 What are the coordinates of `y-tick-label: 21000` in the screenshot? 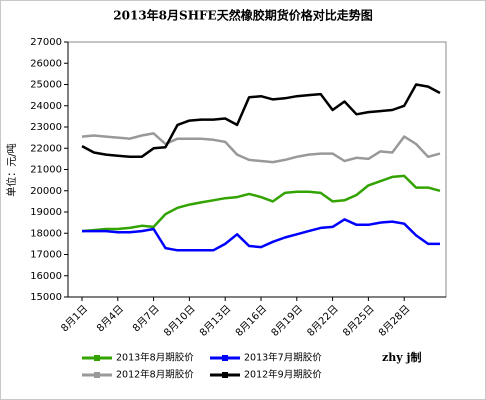 It's located at (46, 170).